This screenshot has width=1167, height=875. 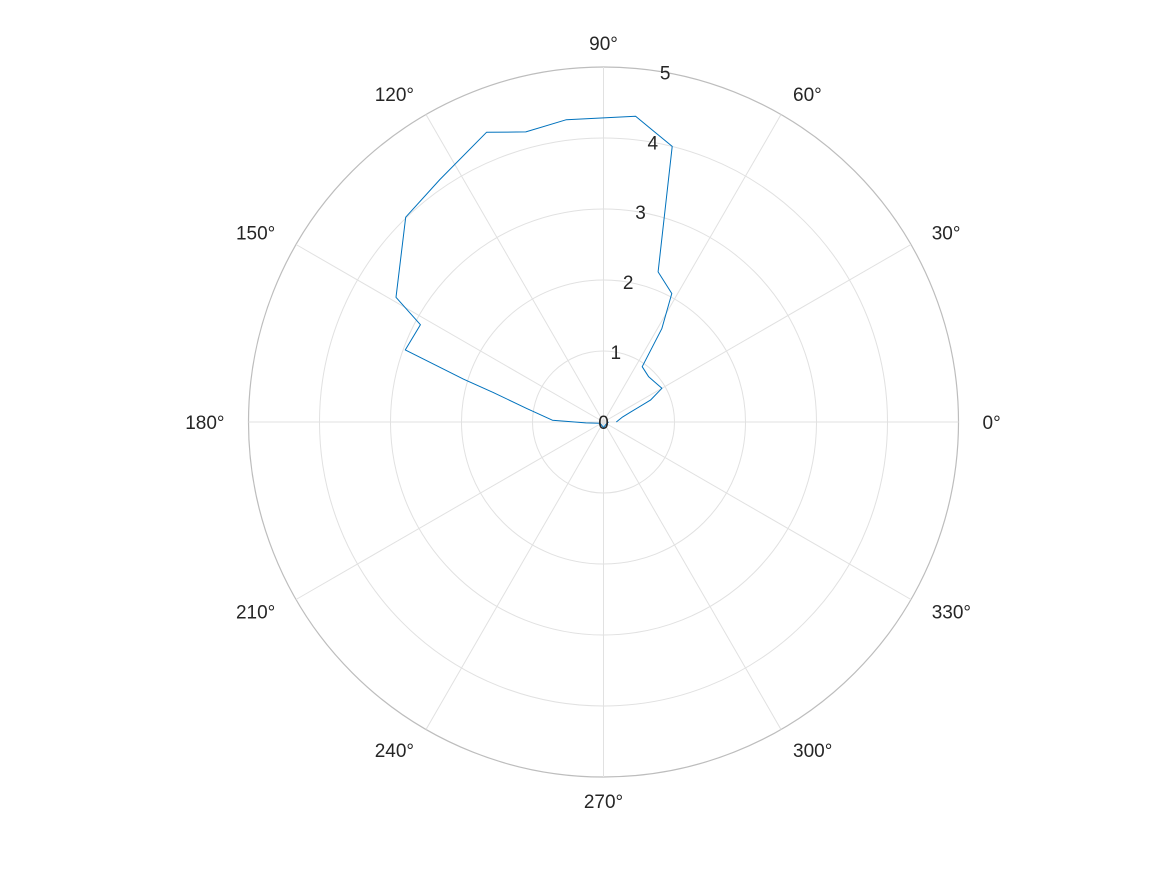 What do you see at coordinates (992, 423) in the screenshot?
I see `theta-tick-label: 0°` at bounding box center [992, 423].